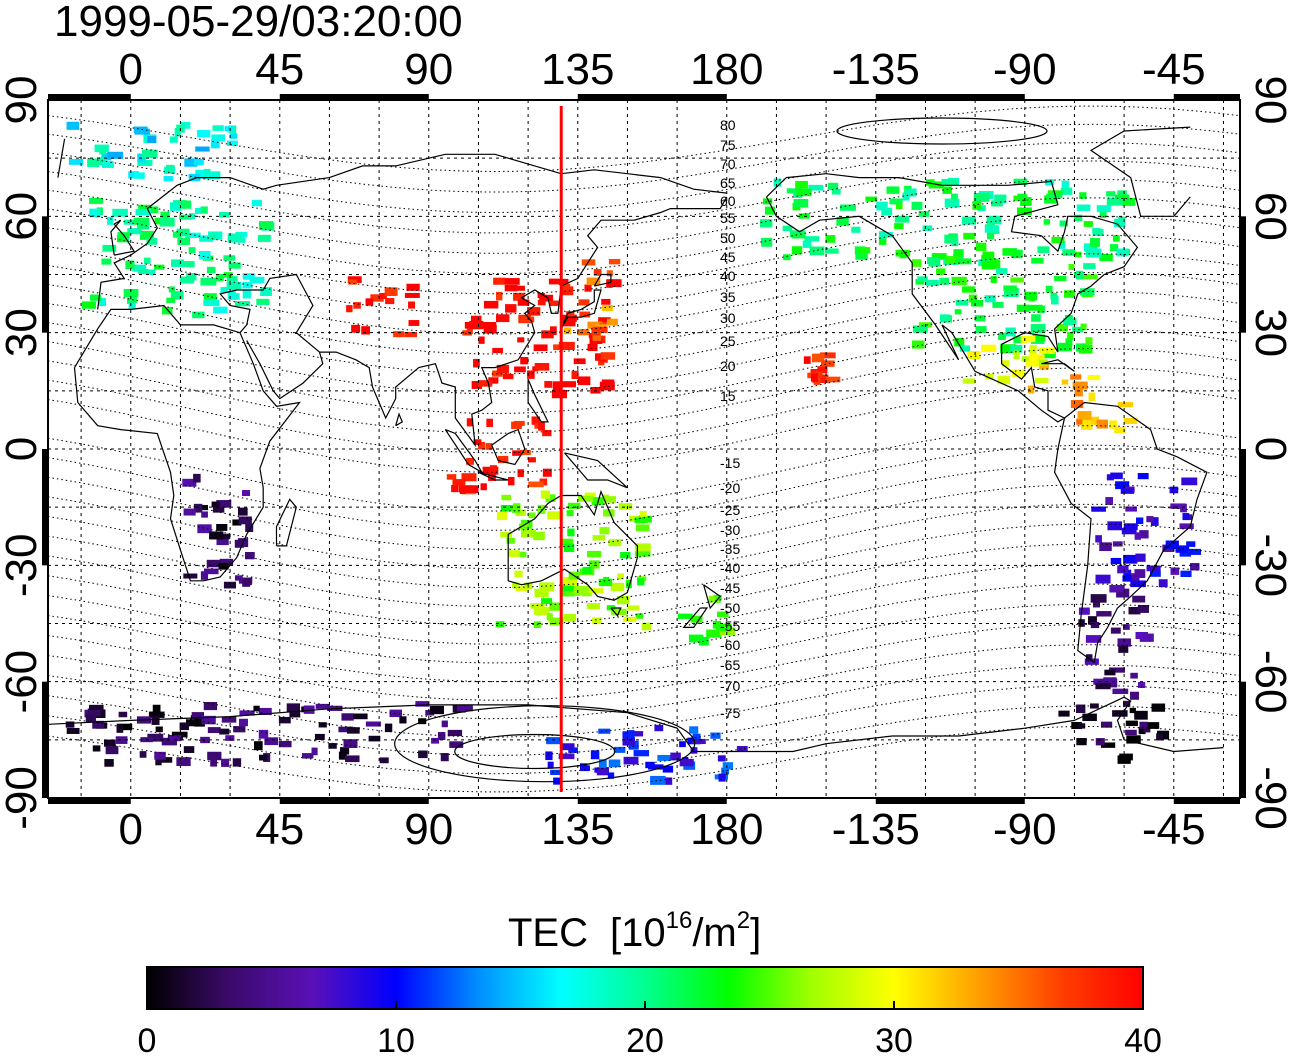 The image size is (1292, 1057). Describe the element at coordinates (1269, 798) in the screenshot. I see `right-lat-tick-label: -90` at that location.